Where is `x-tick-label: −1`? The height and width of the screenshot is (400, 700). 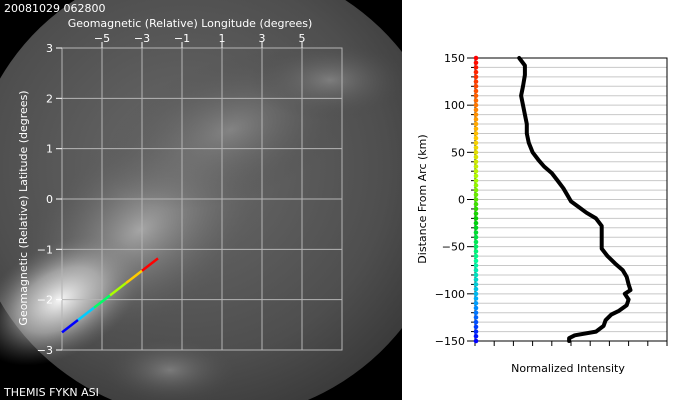
x-tick-label: −1 is located at coordinates (182, 38).